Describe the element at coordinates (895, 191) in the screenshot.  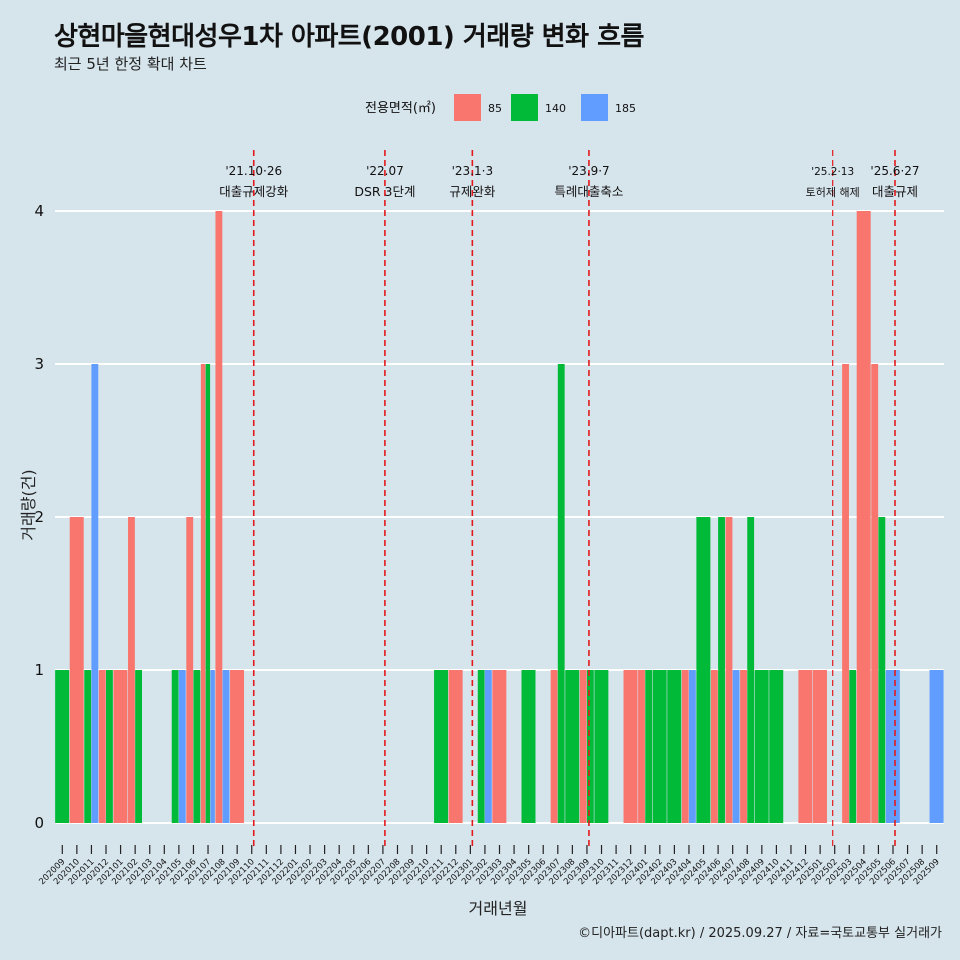
I see `annotation-label-202506: 대출규제` at that location.